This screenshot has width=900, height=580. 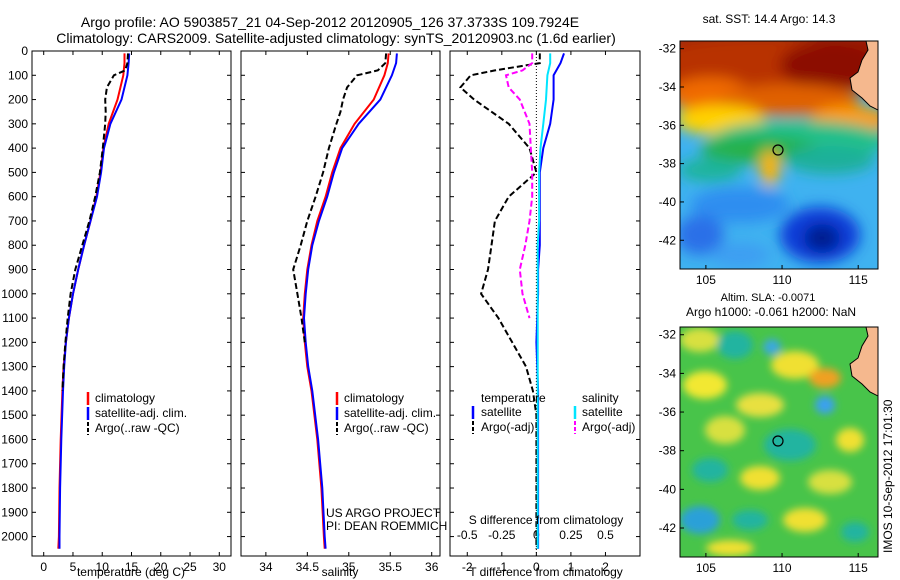 What do you see at coordinates (507, 427) in the screenshot?
I see `legend-t-argo: Argo(-adj)` at bounding box center [507, 427].